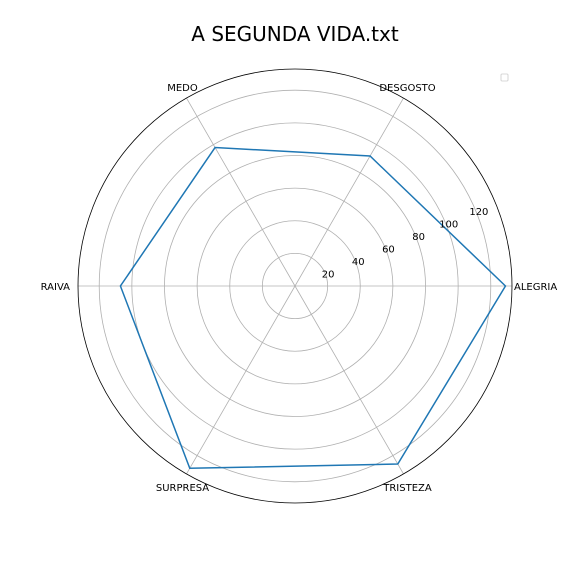  Describe the element at coordinates (328, 275) in the screenshot. I see `radial-tick-label: 20` at that location.